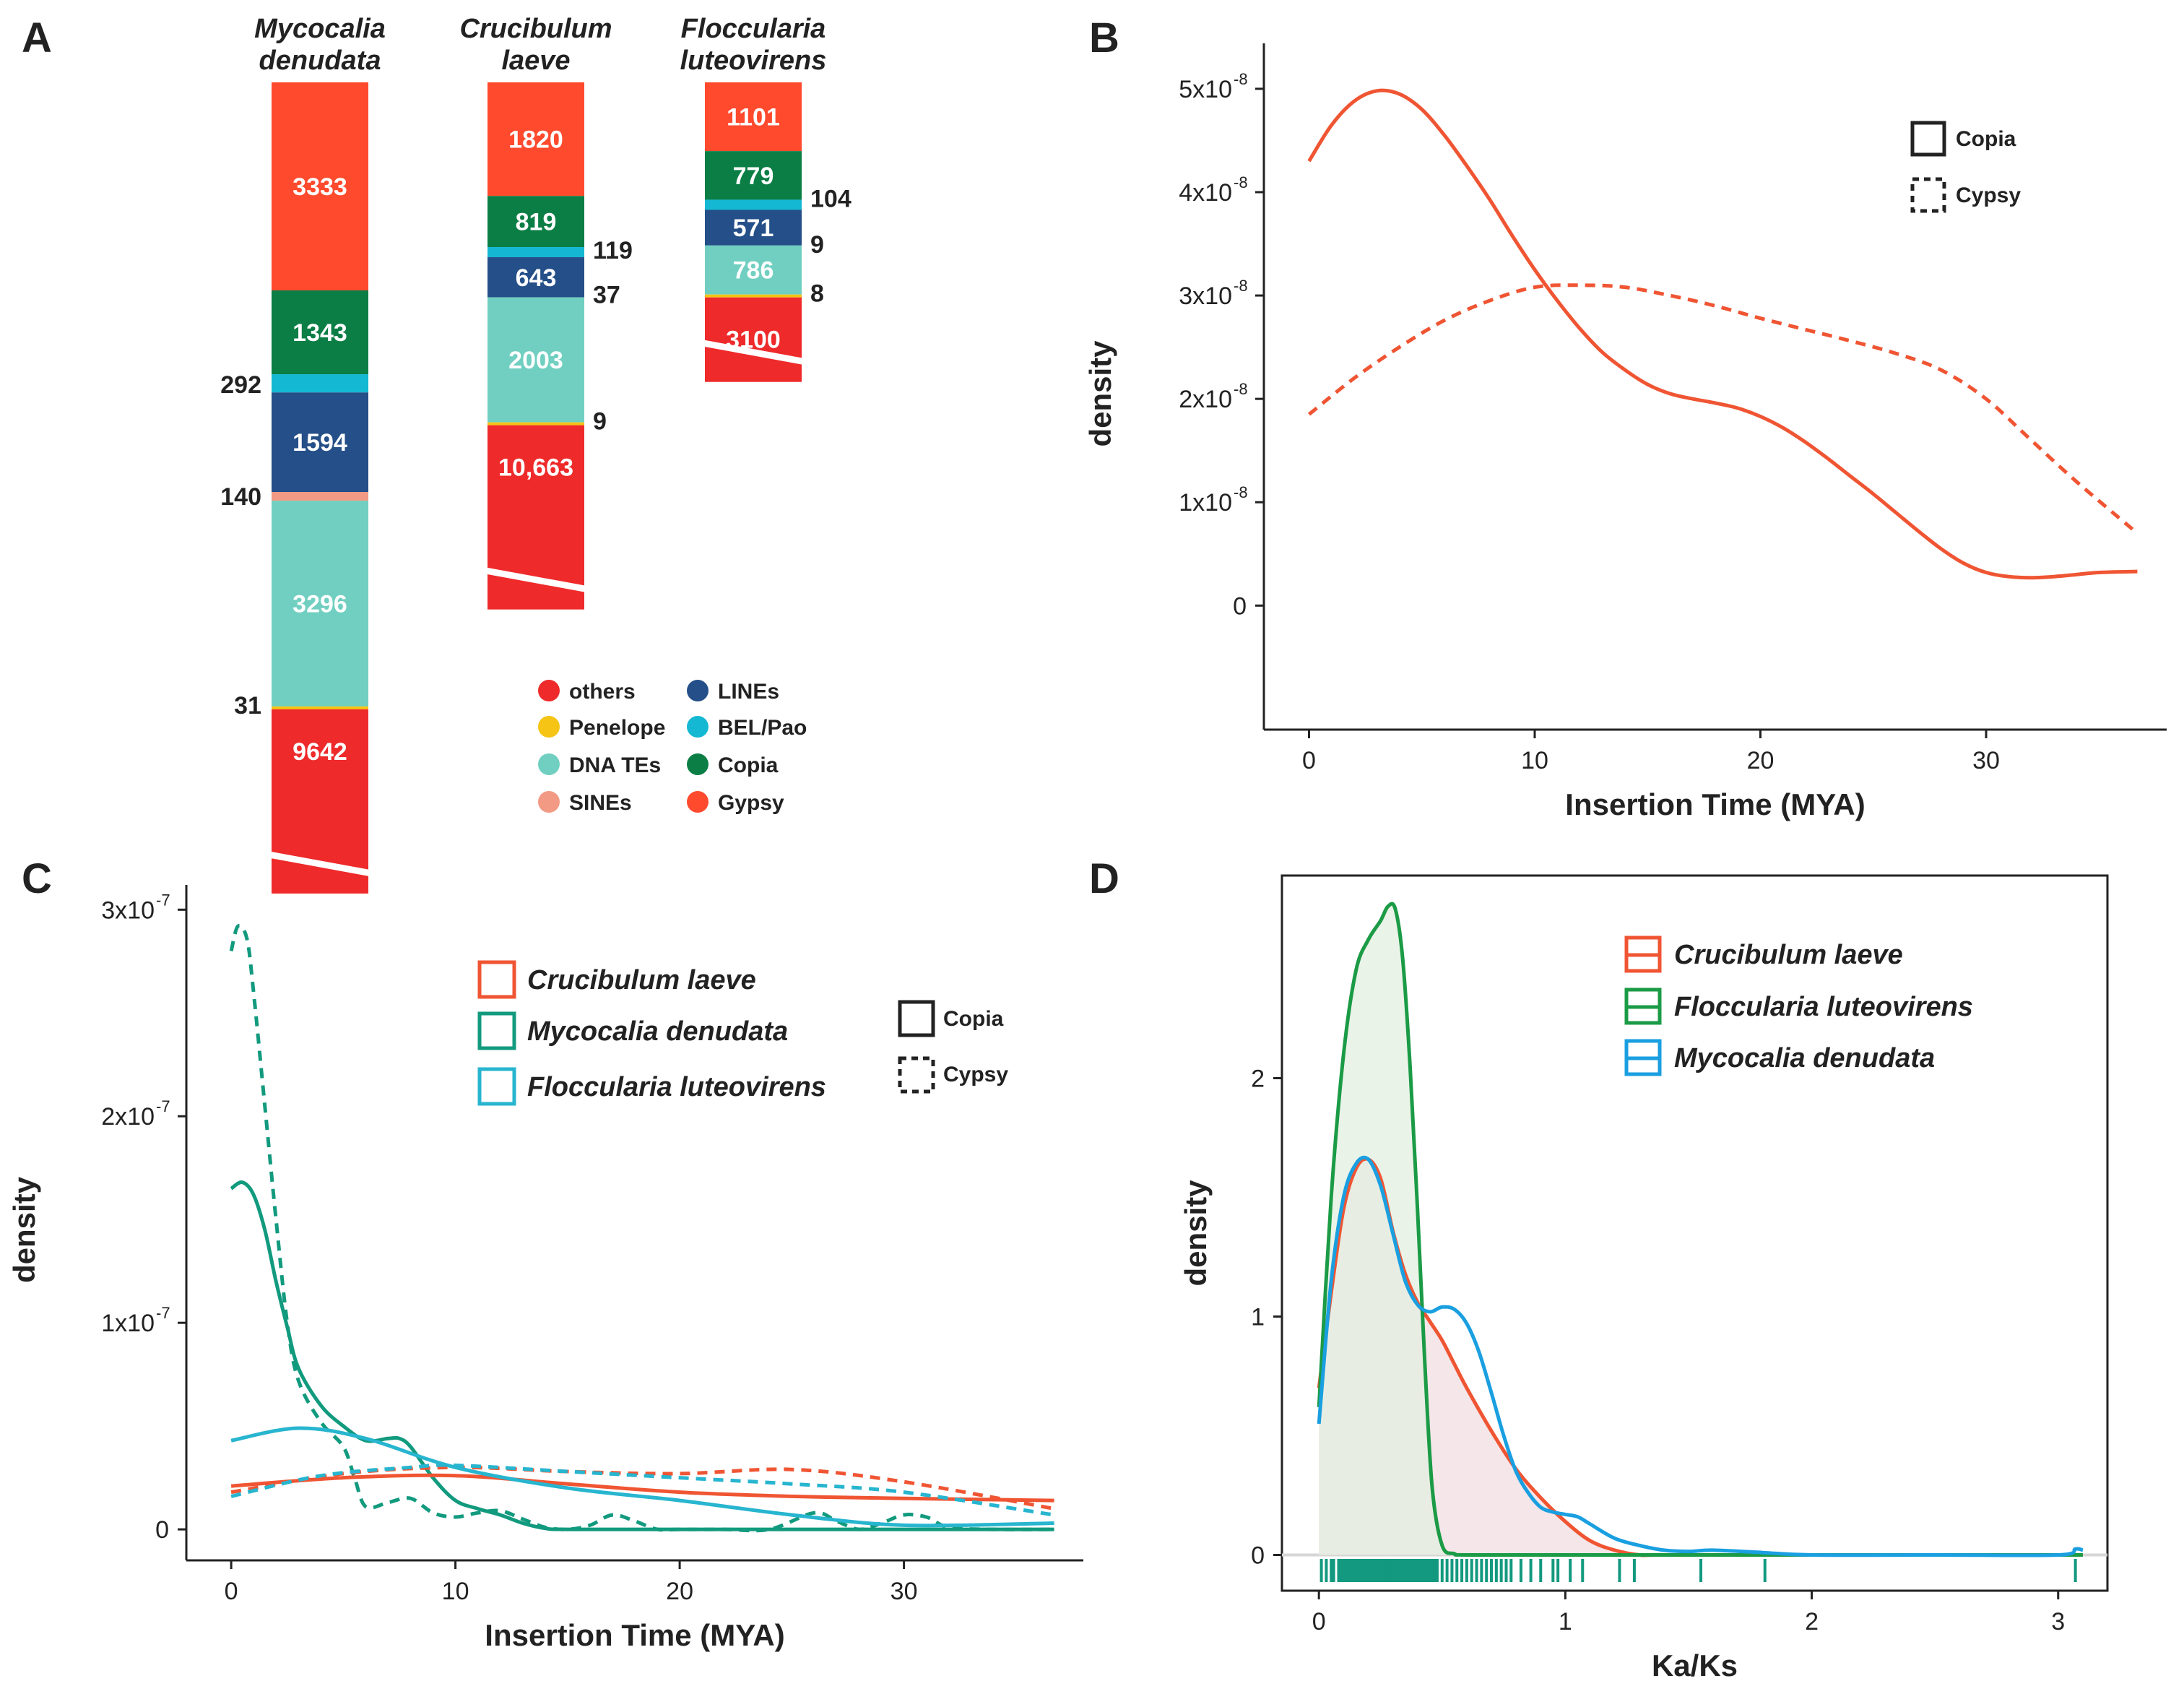 The height and width of the screenshot is (1681, 2184). I want to click on legend-swatch-penelope, so click(549, 727).